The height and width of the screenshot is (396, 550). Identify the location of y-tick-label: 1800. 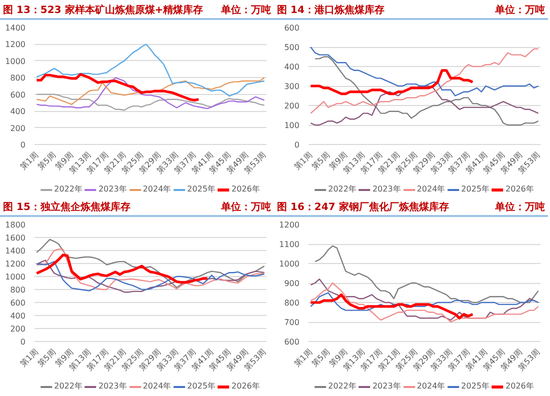
(15, 225).